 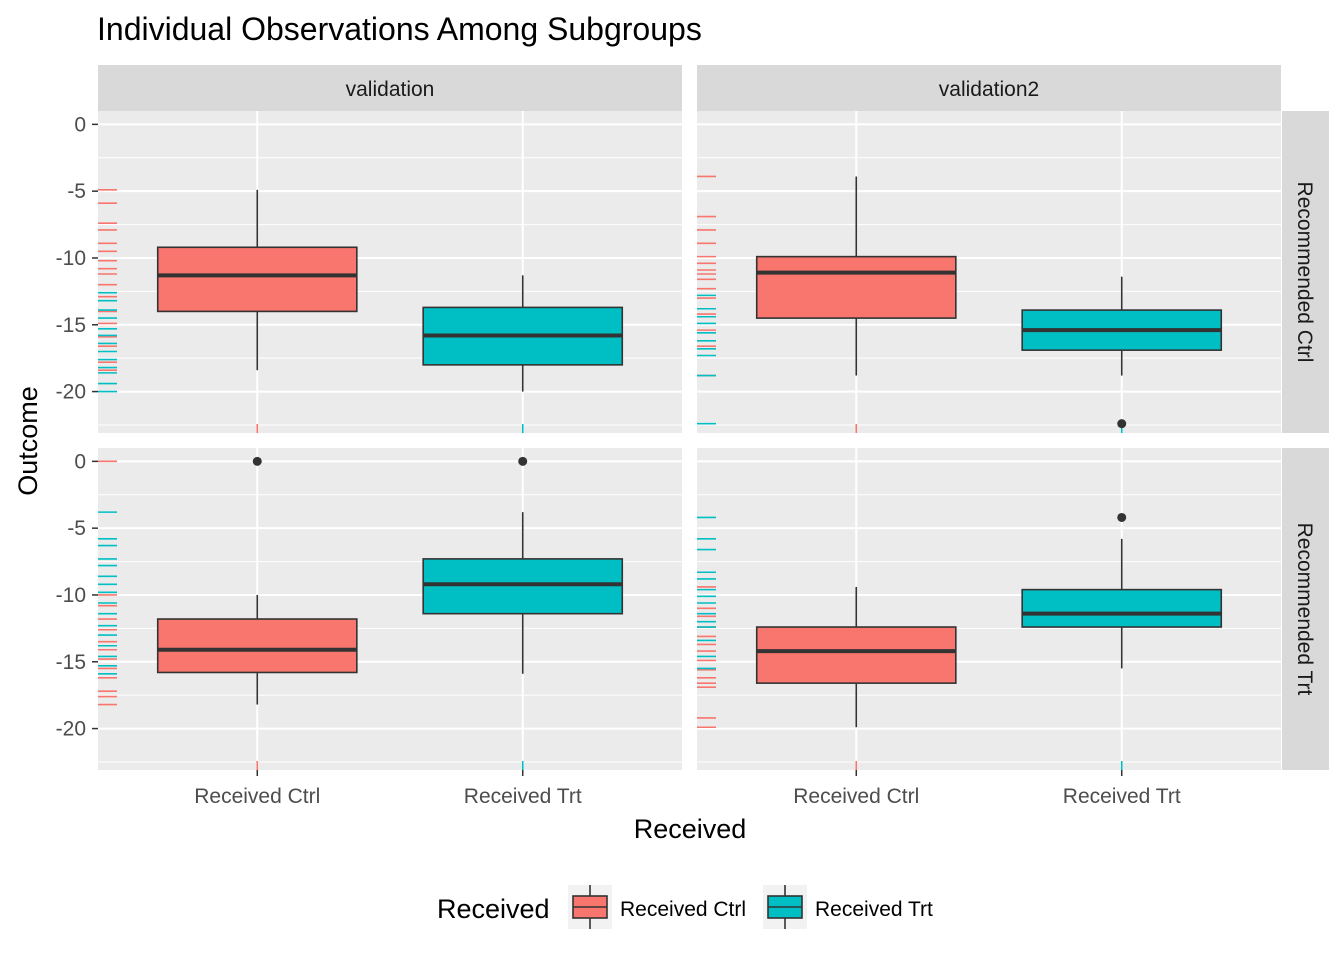 I want to click on facet-strip-label: Recommended Trt, so click(x=1304, y=609).